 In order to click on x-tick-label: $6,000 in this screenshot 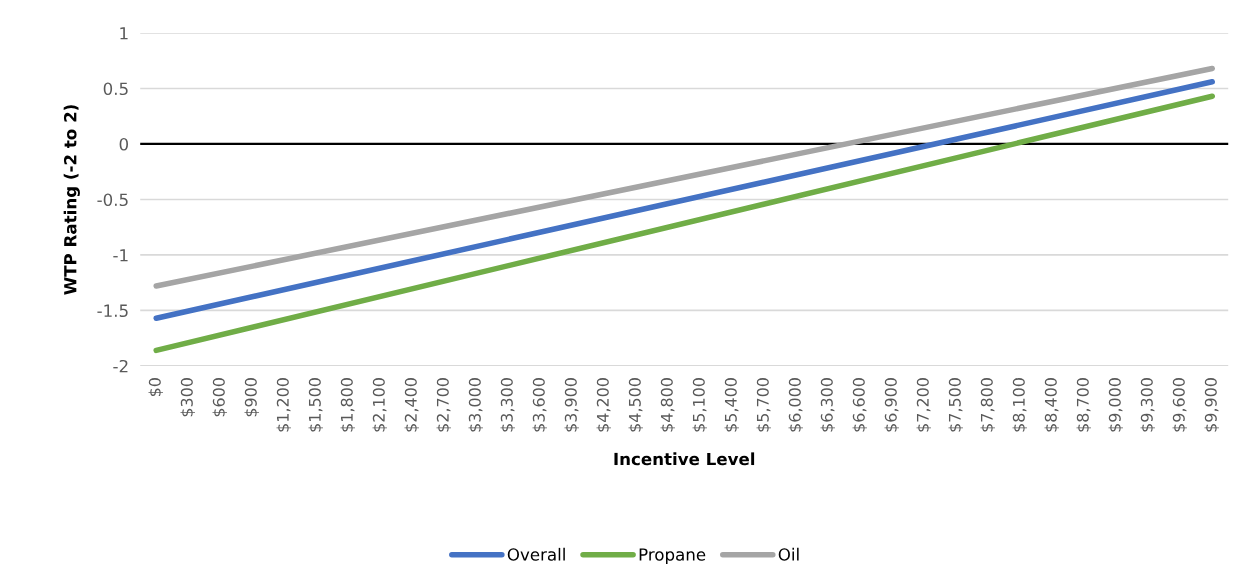, I will do `click(795, 405)`.